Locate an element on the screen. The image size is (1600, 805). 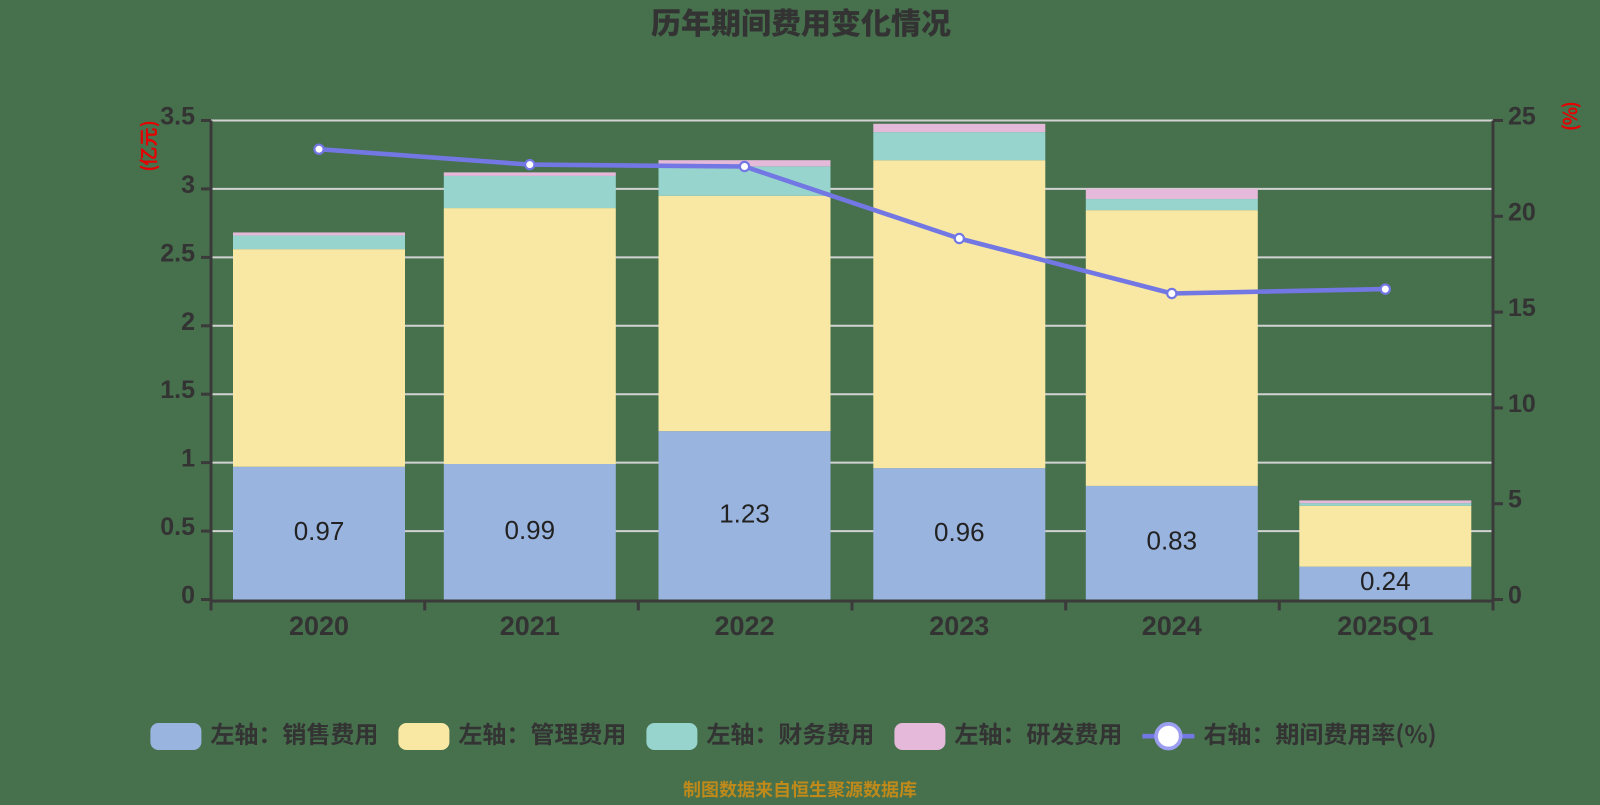
svg-text: 1.23 is located at coordinates (744, 513).